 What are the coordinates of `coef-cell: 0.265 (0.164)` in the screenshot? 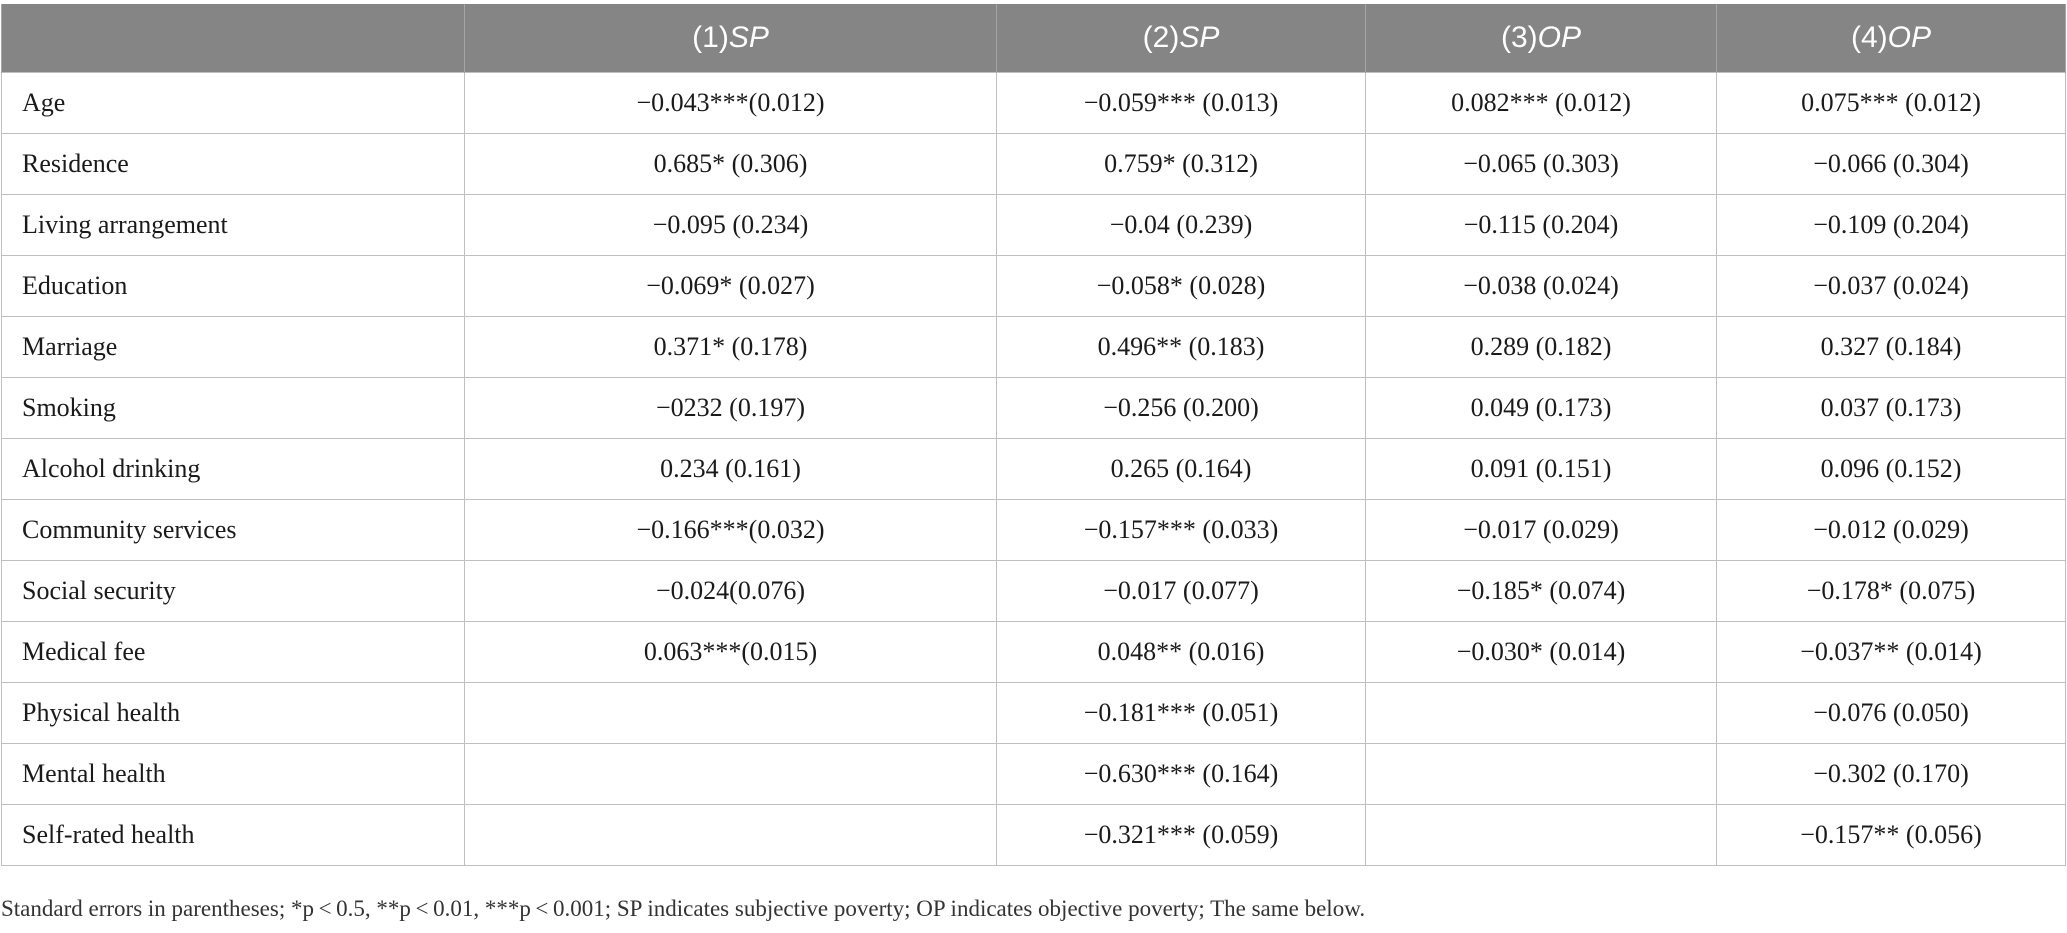 It's located at (1181, 469).